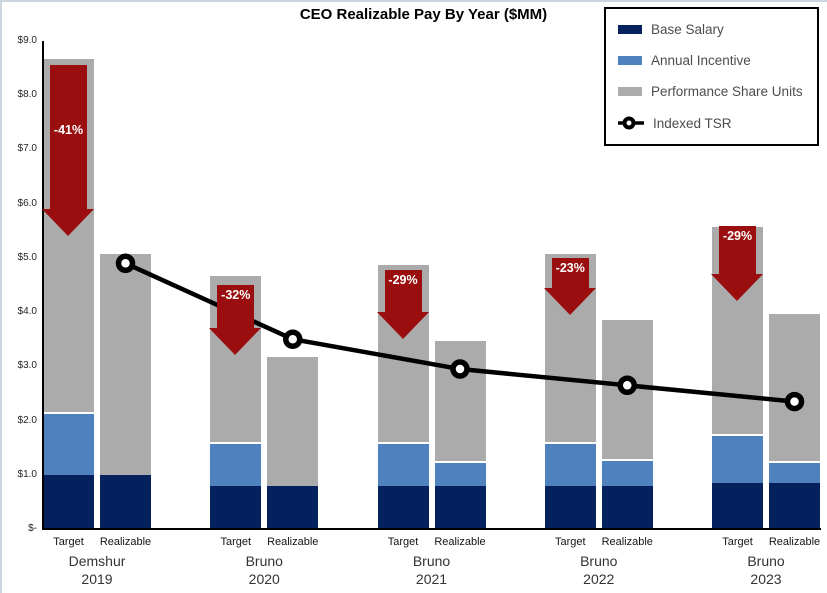  Describe the element at coordinates (701, 60) in the screenshot. I see `legend-item-label: Annual Incentive` at that location.